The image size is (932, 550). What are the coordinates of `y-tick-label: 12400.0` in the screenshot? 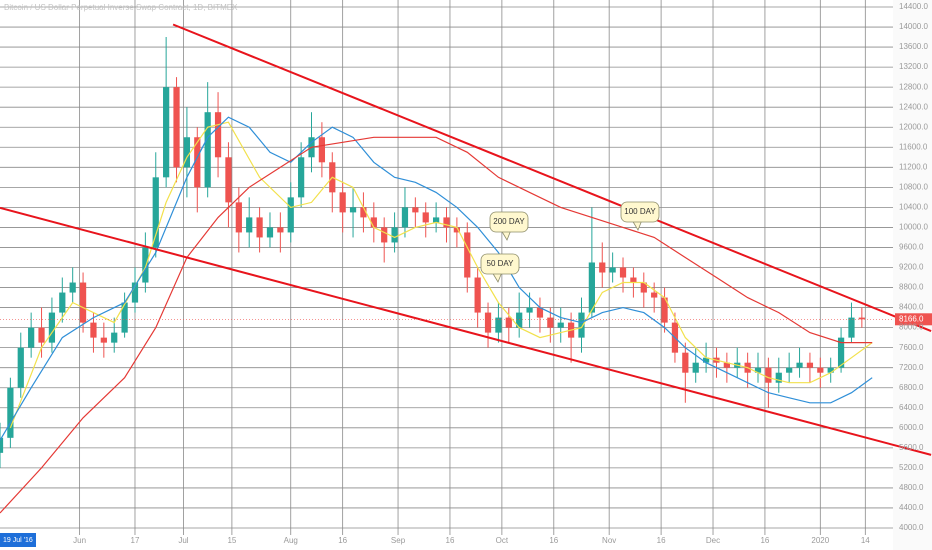 It's located at (913, 106).